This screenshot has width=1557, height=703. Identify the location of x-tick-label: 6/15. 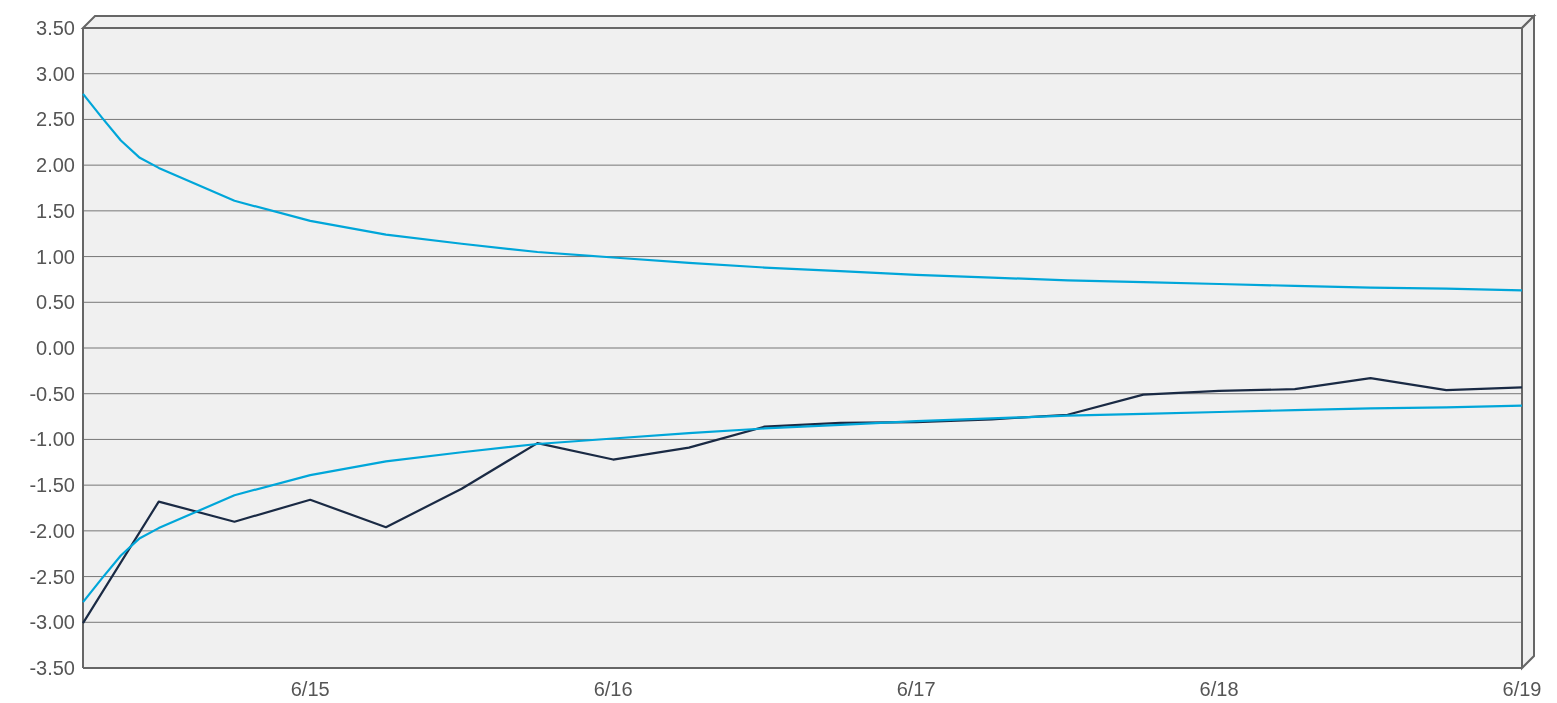
(310, 689).